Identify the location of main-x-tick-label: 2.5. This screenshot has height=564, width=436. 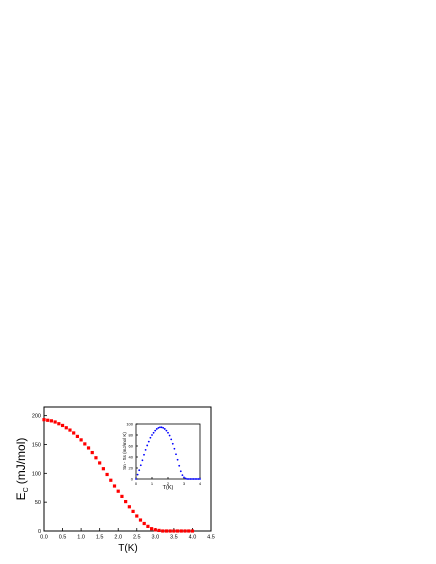
(137, 538).